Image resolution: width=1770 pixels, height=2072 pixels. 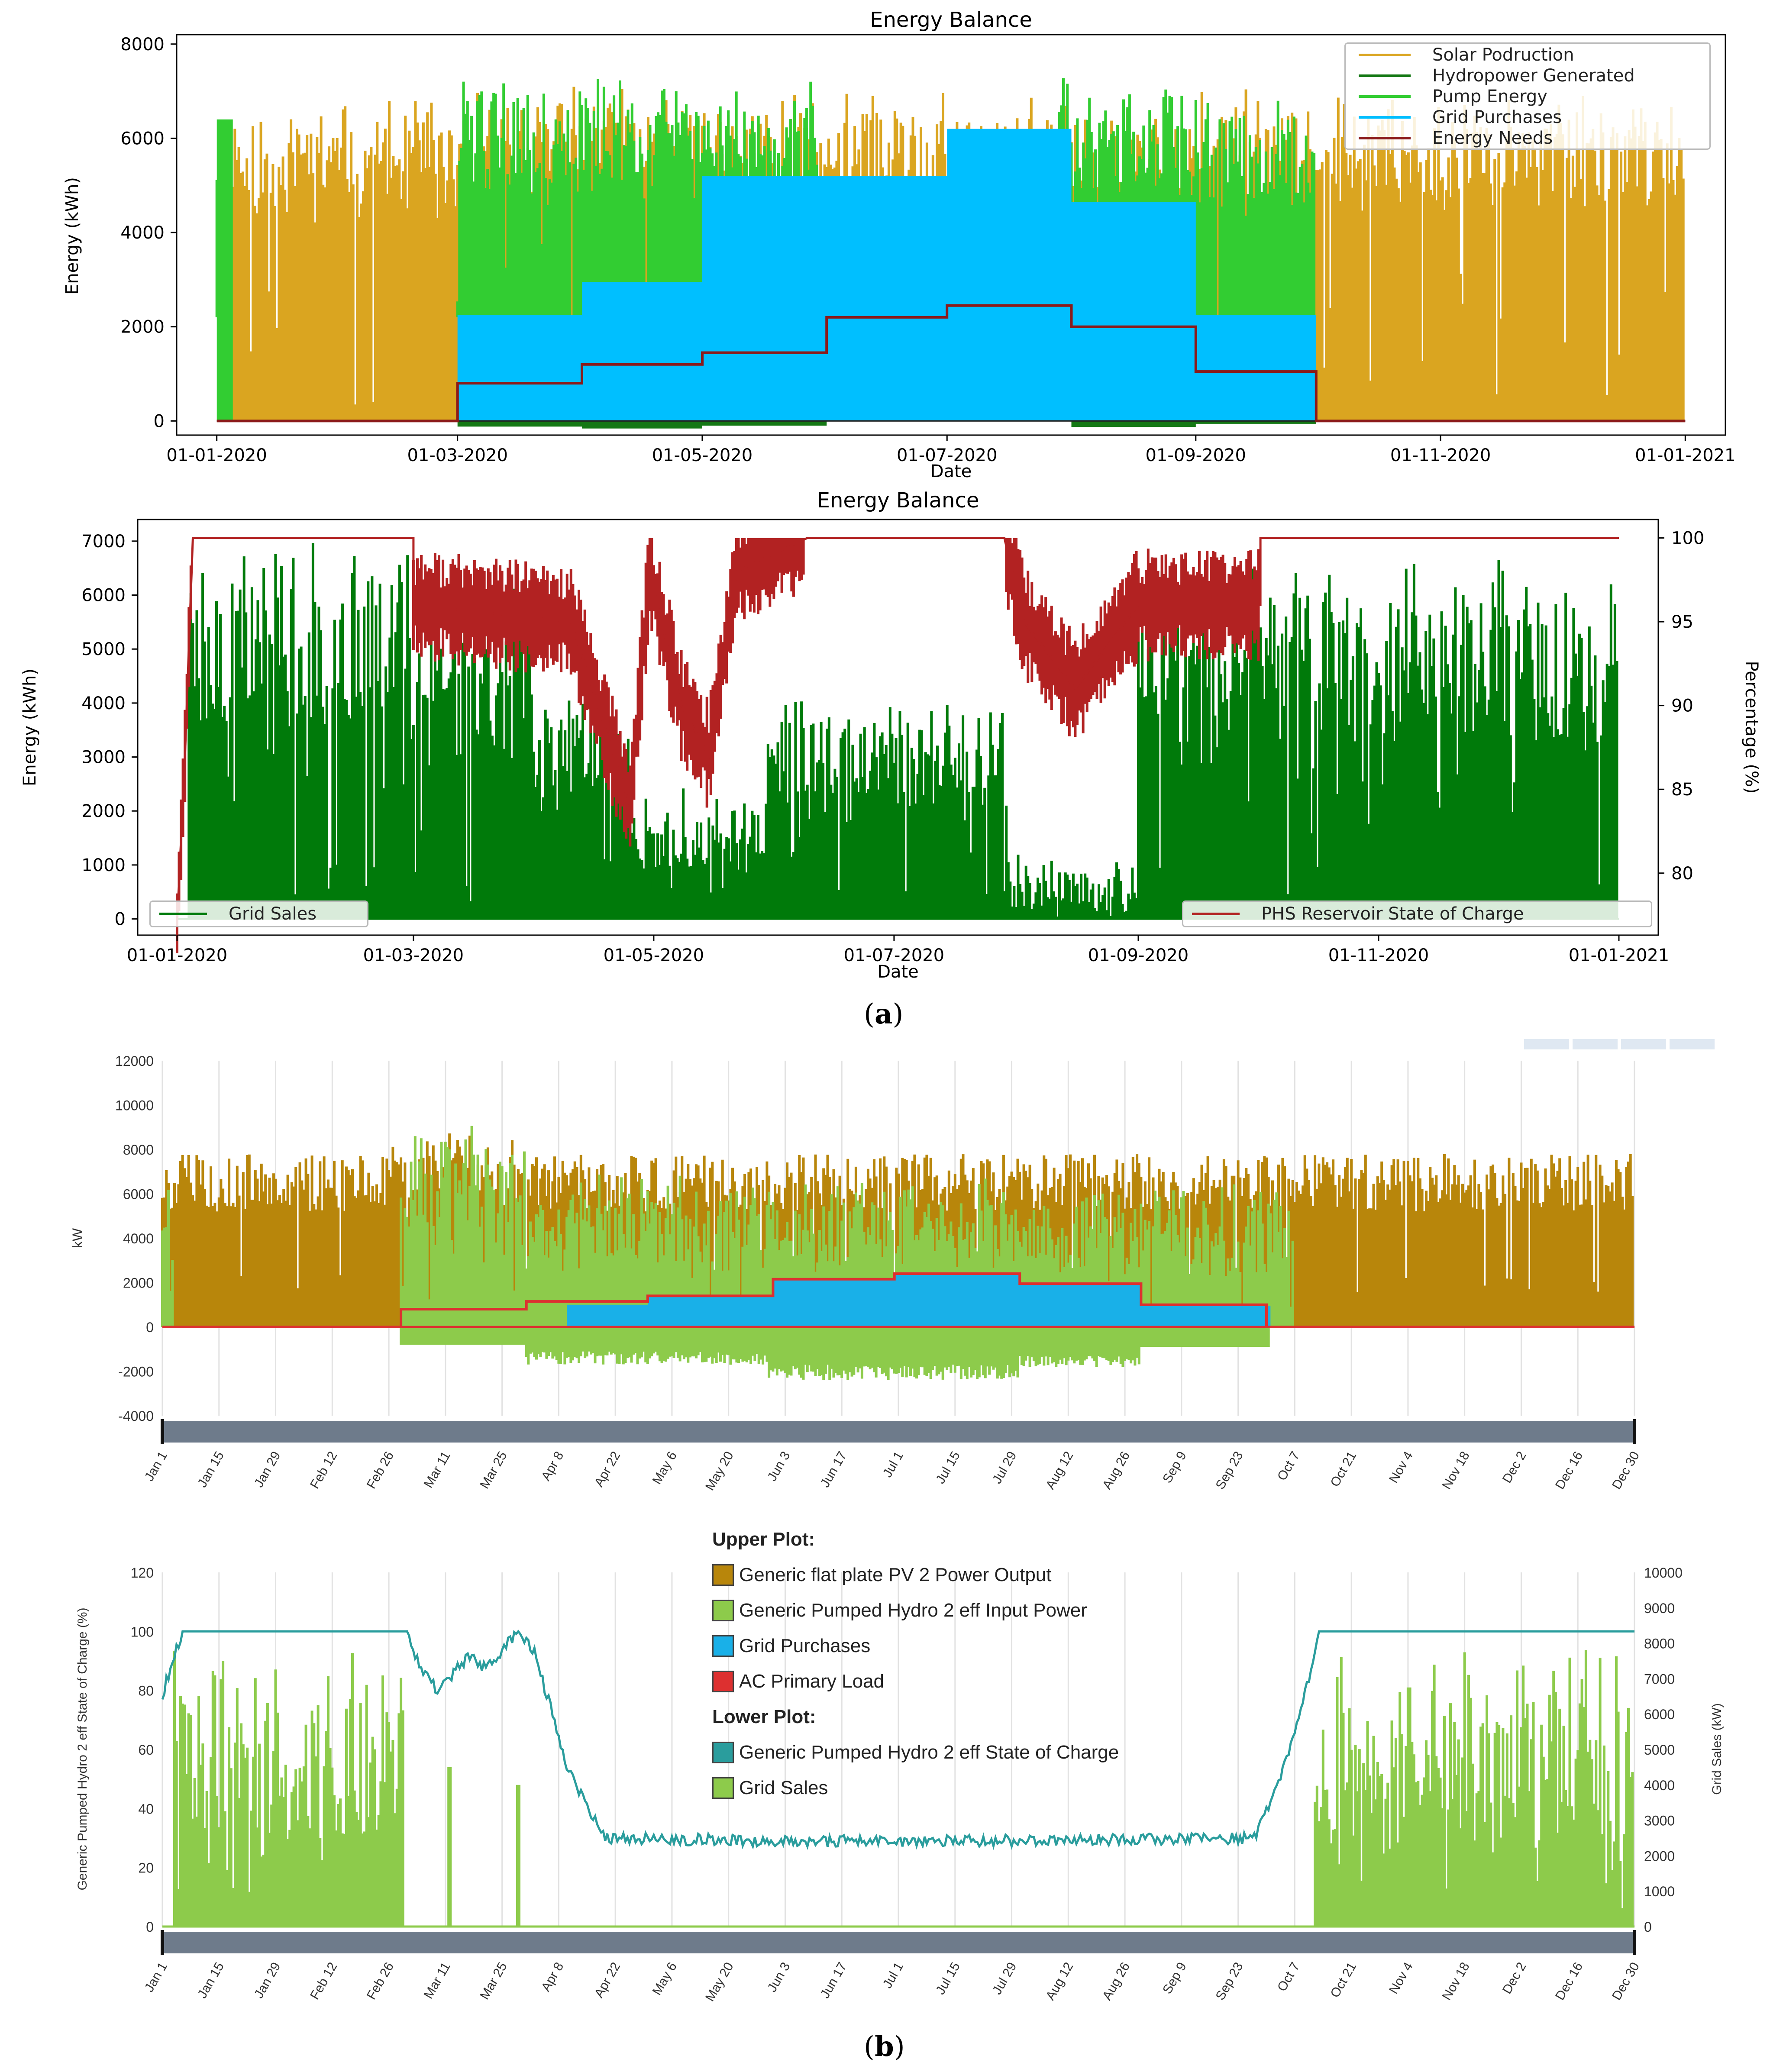 What do you see at coordinates (1751, 727) in the screenshot?
I see `y2-axis-label: Percentage (%)` at bounding box center [1751, 727].